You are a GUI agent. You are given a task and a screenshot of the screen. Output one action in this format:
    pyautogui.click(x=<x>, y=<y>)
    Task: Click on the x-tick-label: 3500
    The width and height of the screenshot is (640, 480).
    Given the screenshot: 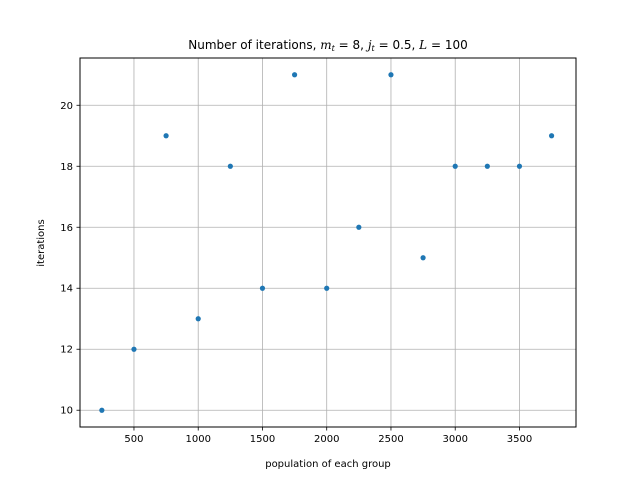 What is the action you would take?
    pyautogui.click(x=519, y=439)
    